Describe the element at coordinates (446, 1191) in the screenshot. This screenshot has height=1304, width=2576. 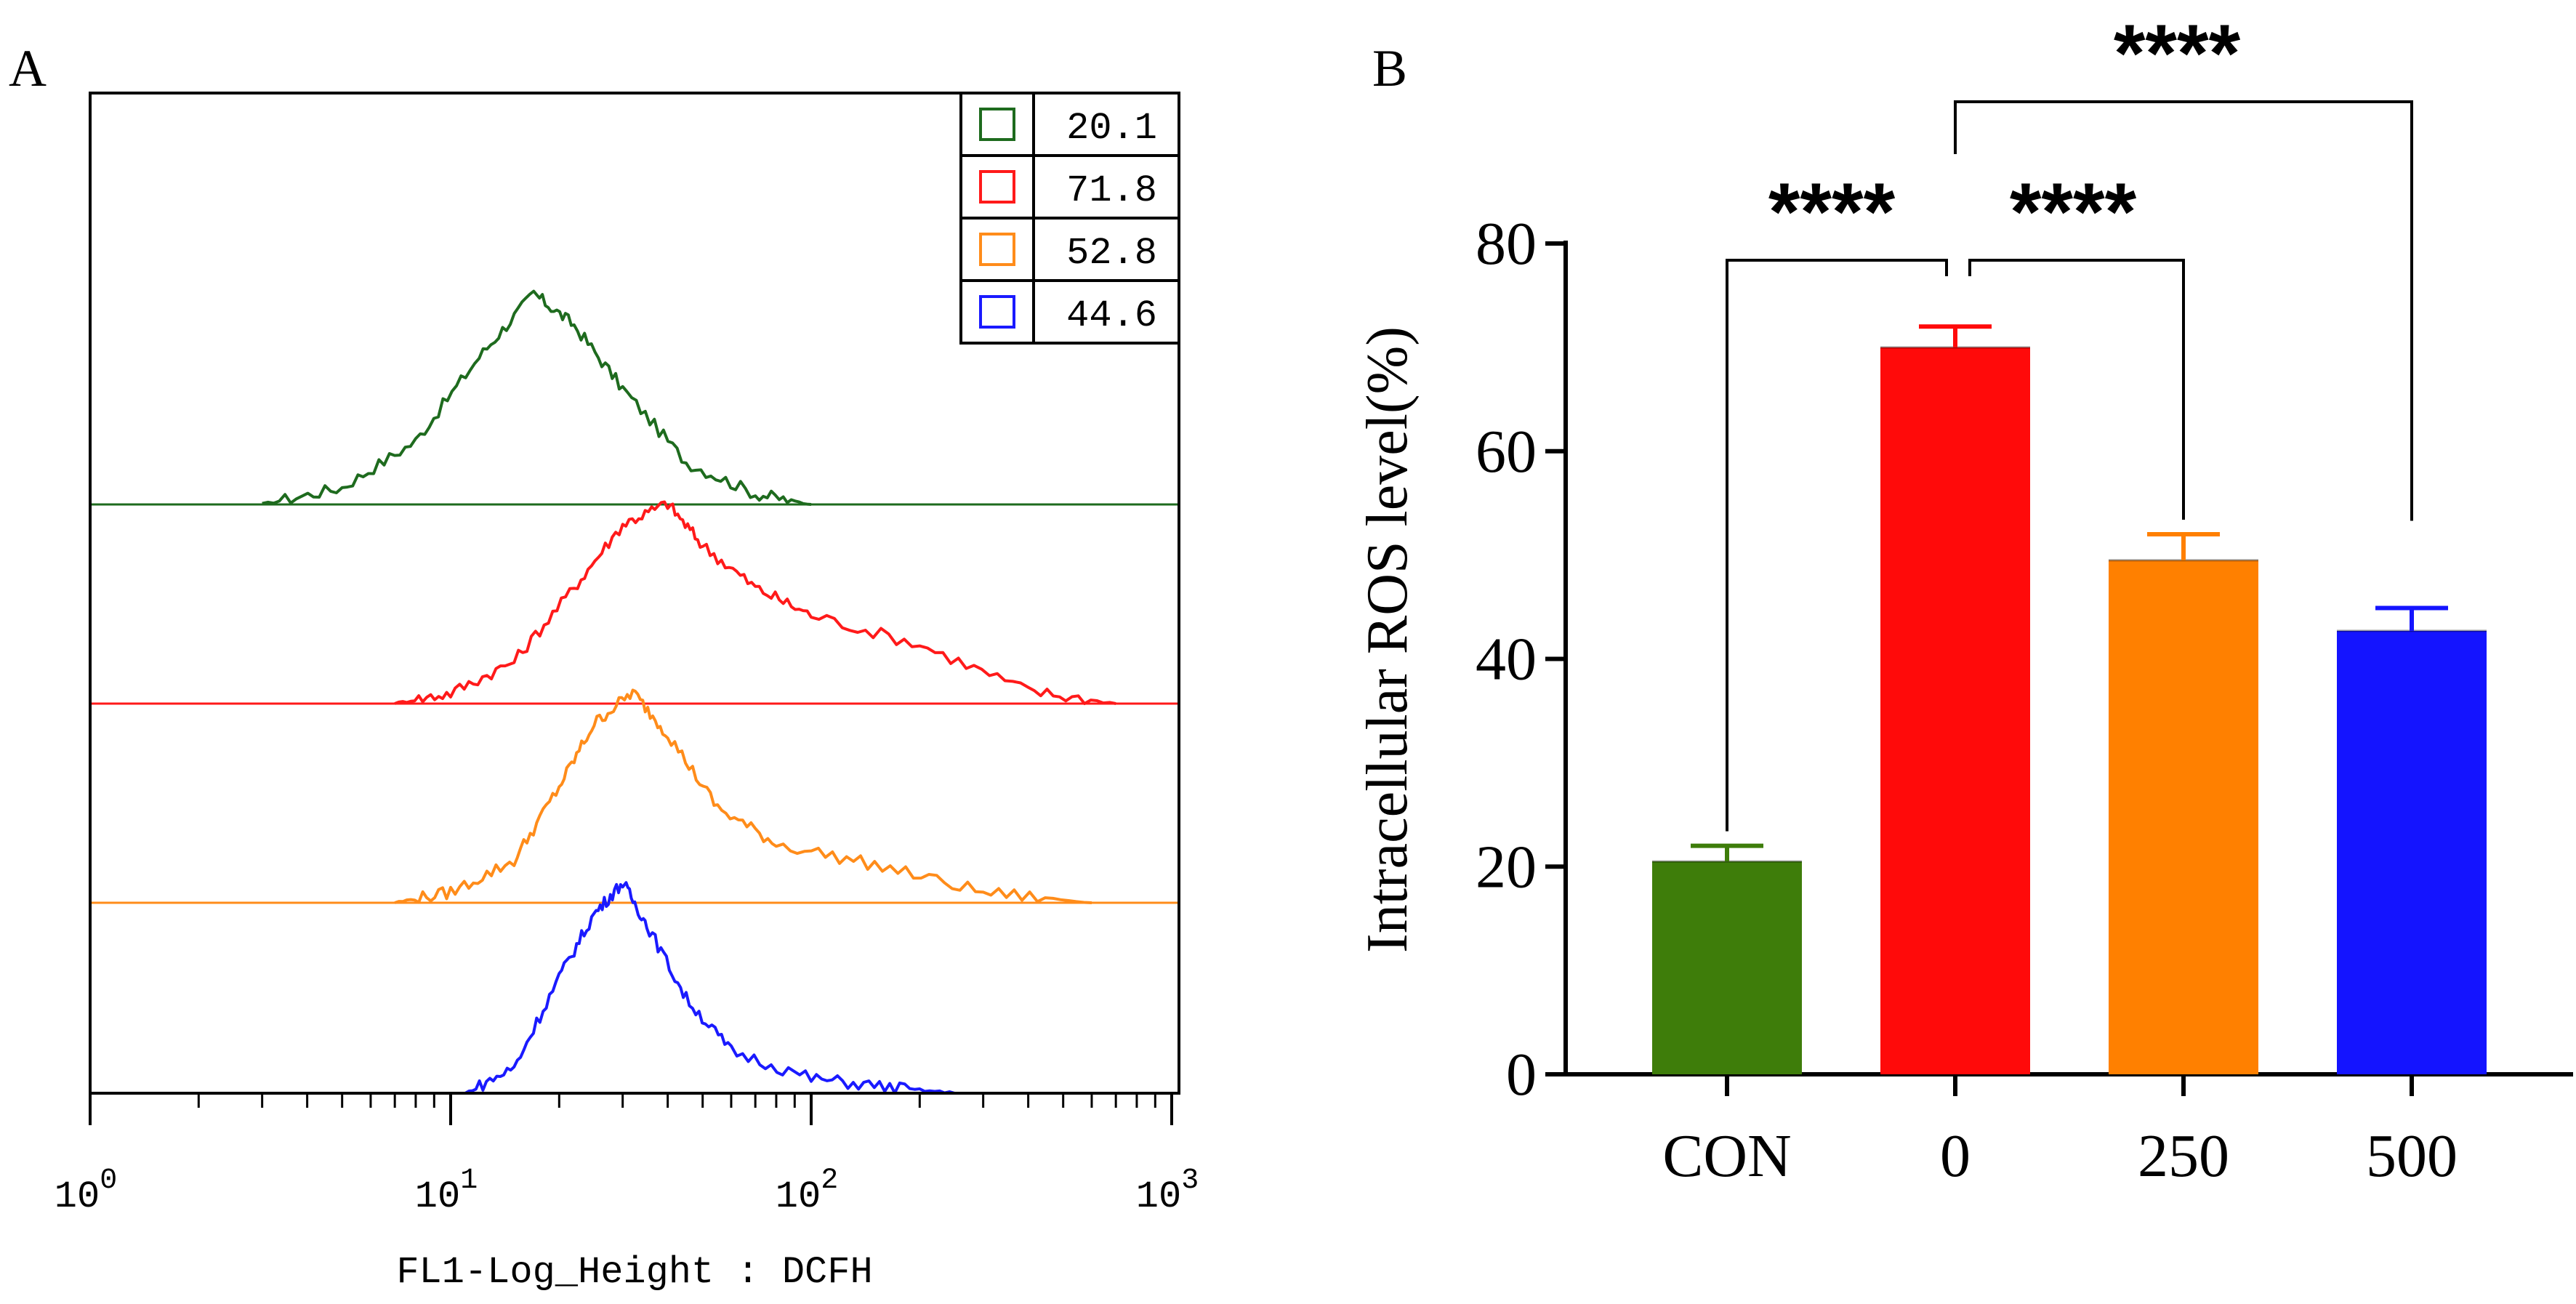
I see `histogram-x-tick-label: 10¹` at that location.